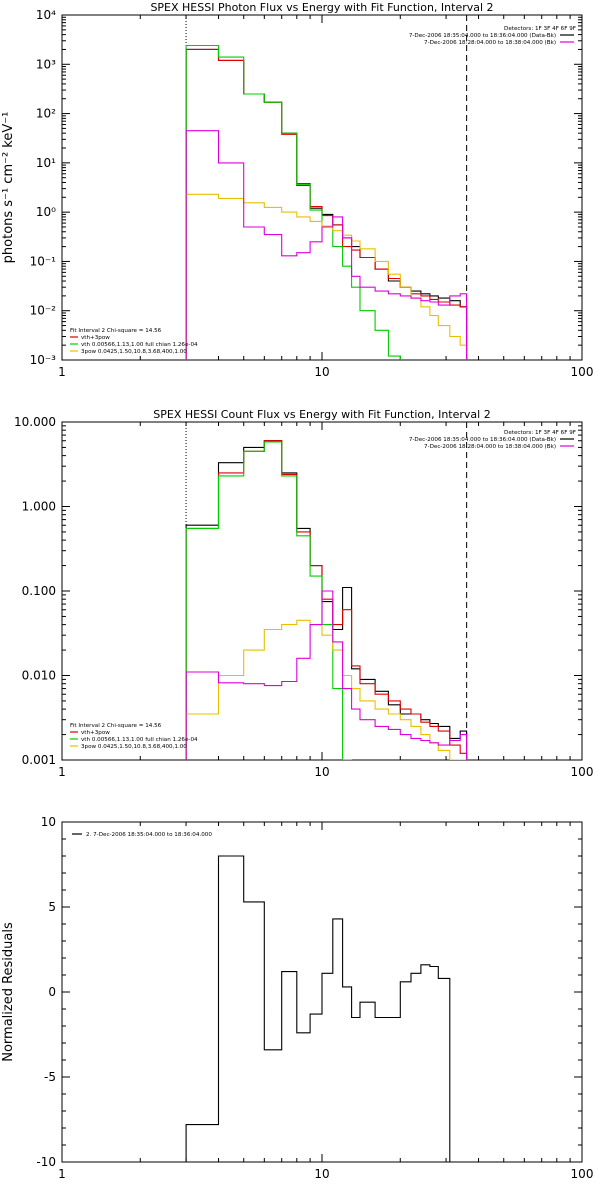 The image size is (600, 1200). What do you see at coordinates (8, 992) in the screenshot?
I see `y-axis-label: Normalized Residuals` at bounding box center [8, 992].